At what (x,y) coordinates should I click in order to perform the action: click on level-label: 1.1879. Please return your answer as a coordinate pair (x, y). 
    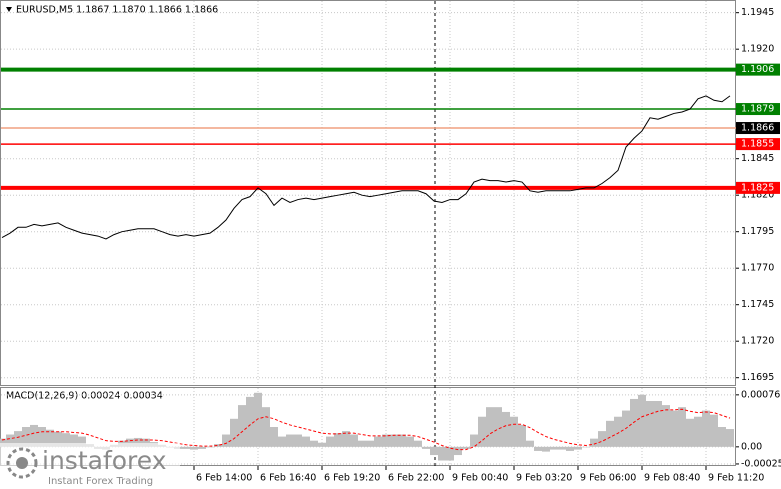
    Looking at the image, I should click on (757, 109).